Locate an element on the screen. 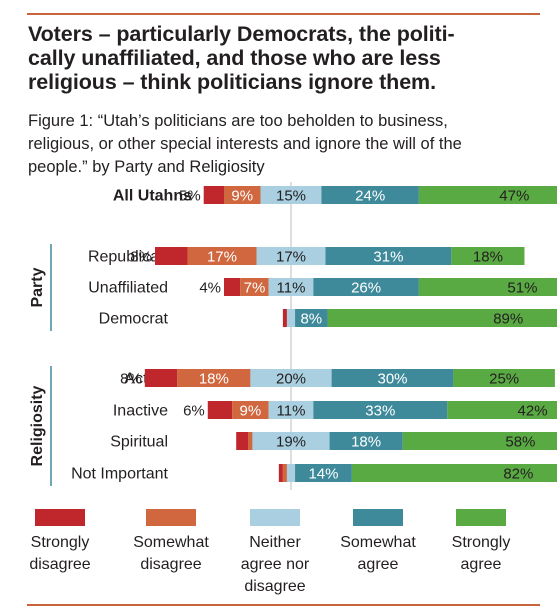 This screenshot has width=557, height=614. legend-item-strongly-disagree: Strongly disagree is located at coordinates (60, 541).